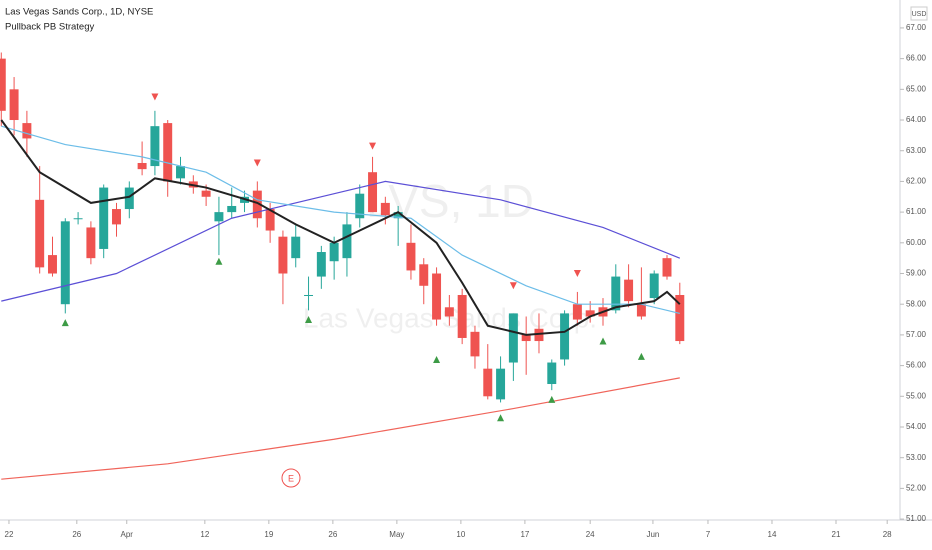 The width and height of the screenshot is (932, 550). I want to click on y-tick-label: 61.00, so click(916, 211).